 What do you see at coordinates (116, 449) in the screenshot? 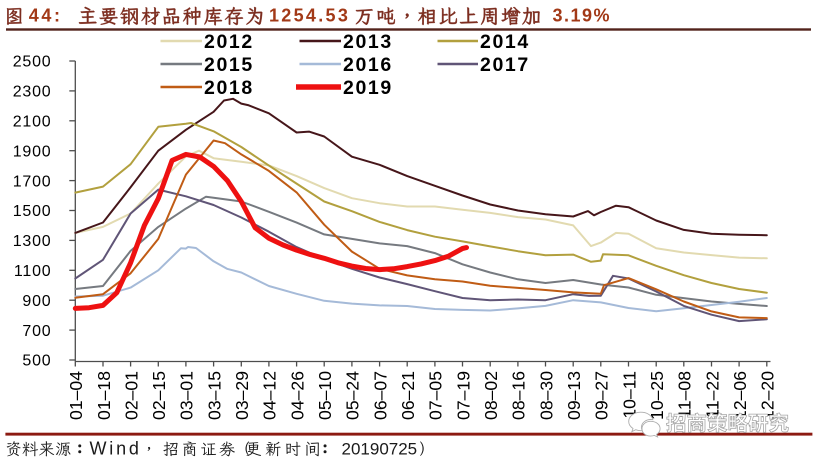
I see `svg-text: Wind` at bounding box center [116, 449].